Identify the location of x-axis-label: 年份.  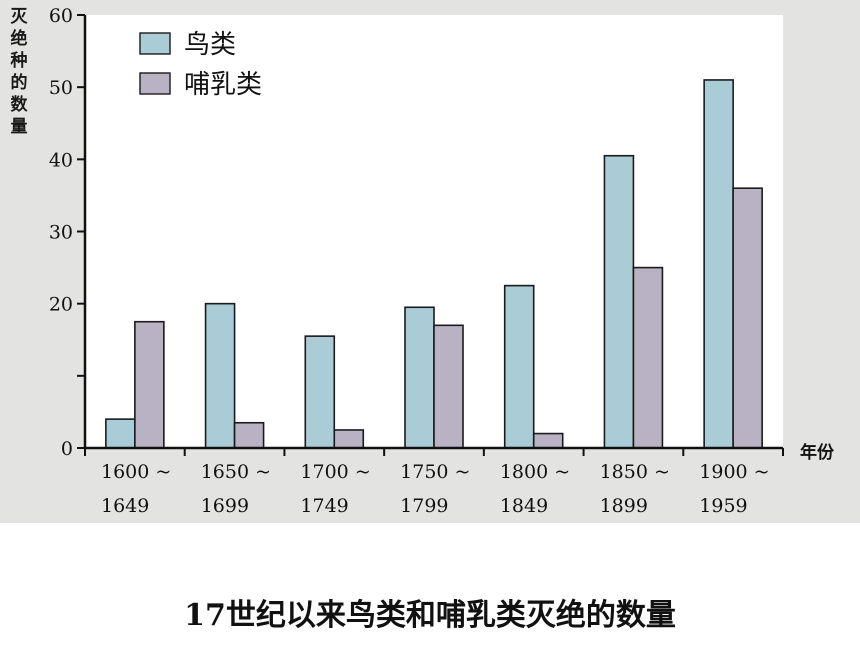
(817, 452).